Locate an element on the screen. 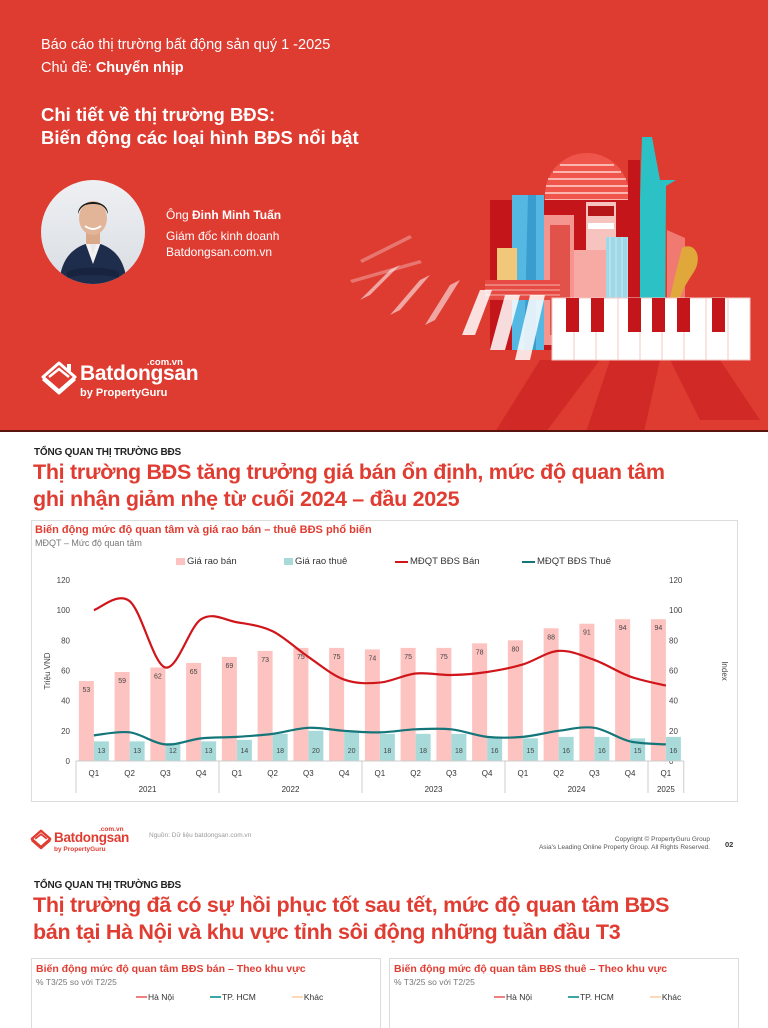  year-group-label: 2021 is located at coordinates (148, 789).